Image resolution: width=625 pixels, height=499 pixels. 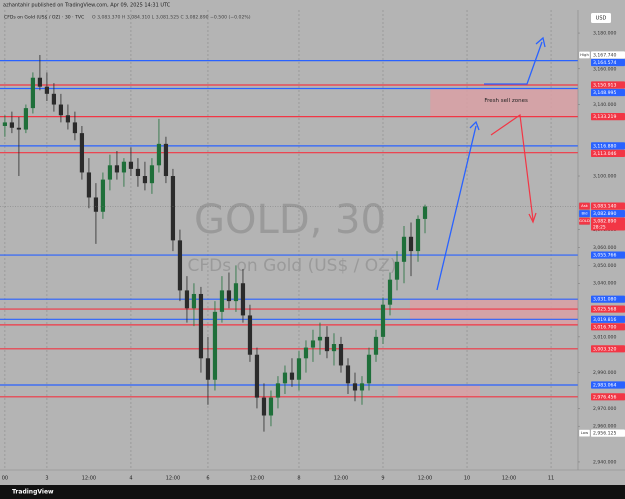 What do you see at coordinates (604, 284) in the screenshot?
I see `y-tick-label: 3,040.000` at bounding box center [604, 284].